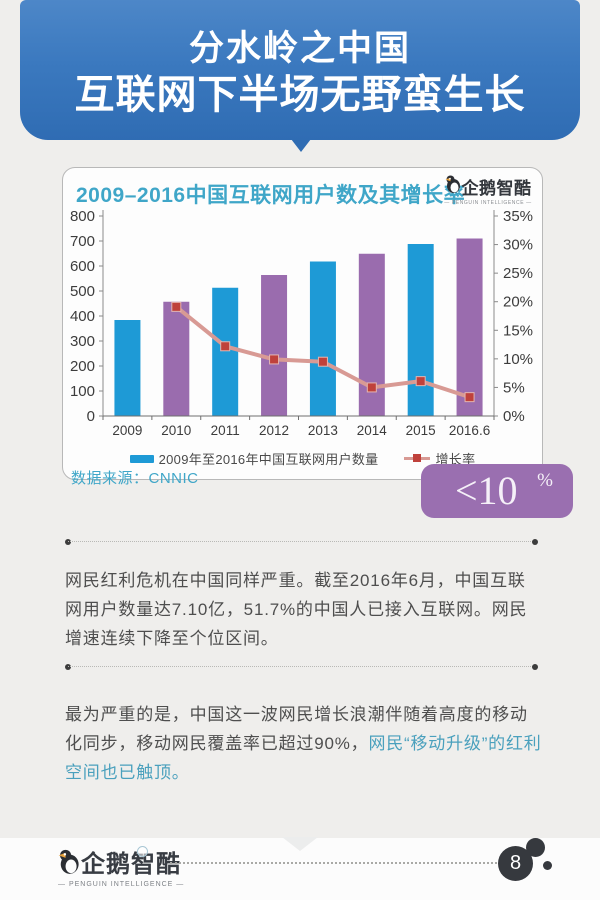 The width and height of the screenshot is (600, 900). I want to click on magnifier-icon, so click(142, 851).